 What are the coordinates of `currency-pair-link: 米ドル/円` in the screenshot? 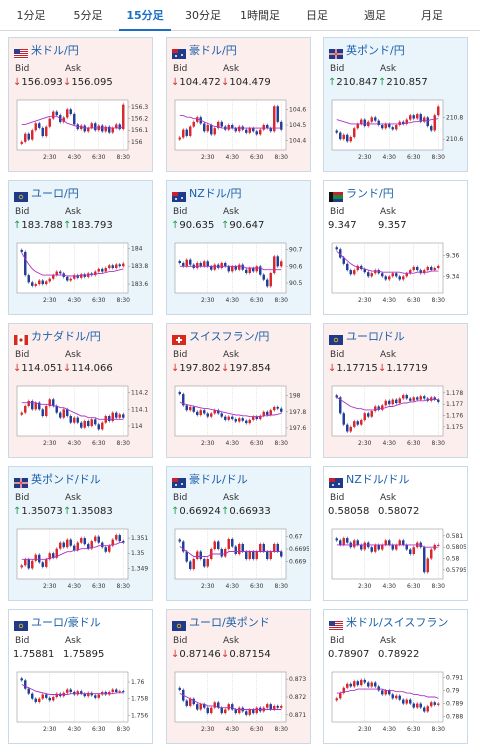 It's located at (55, 50).